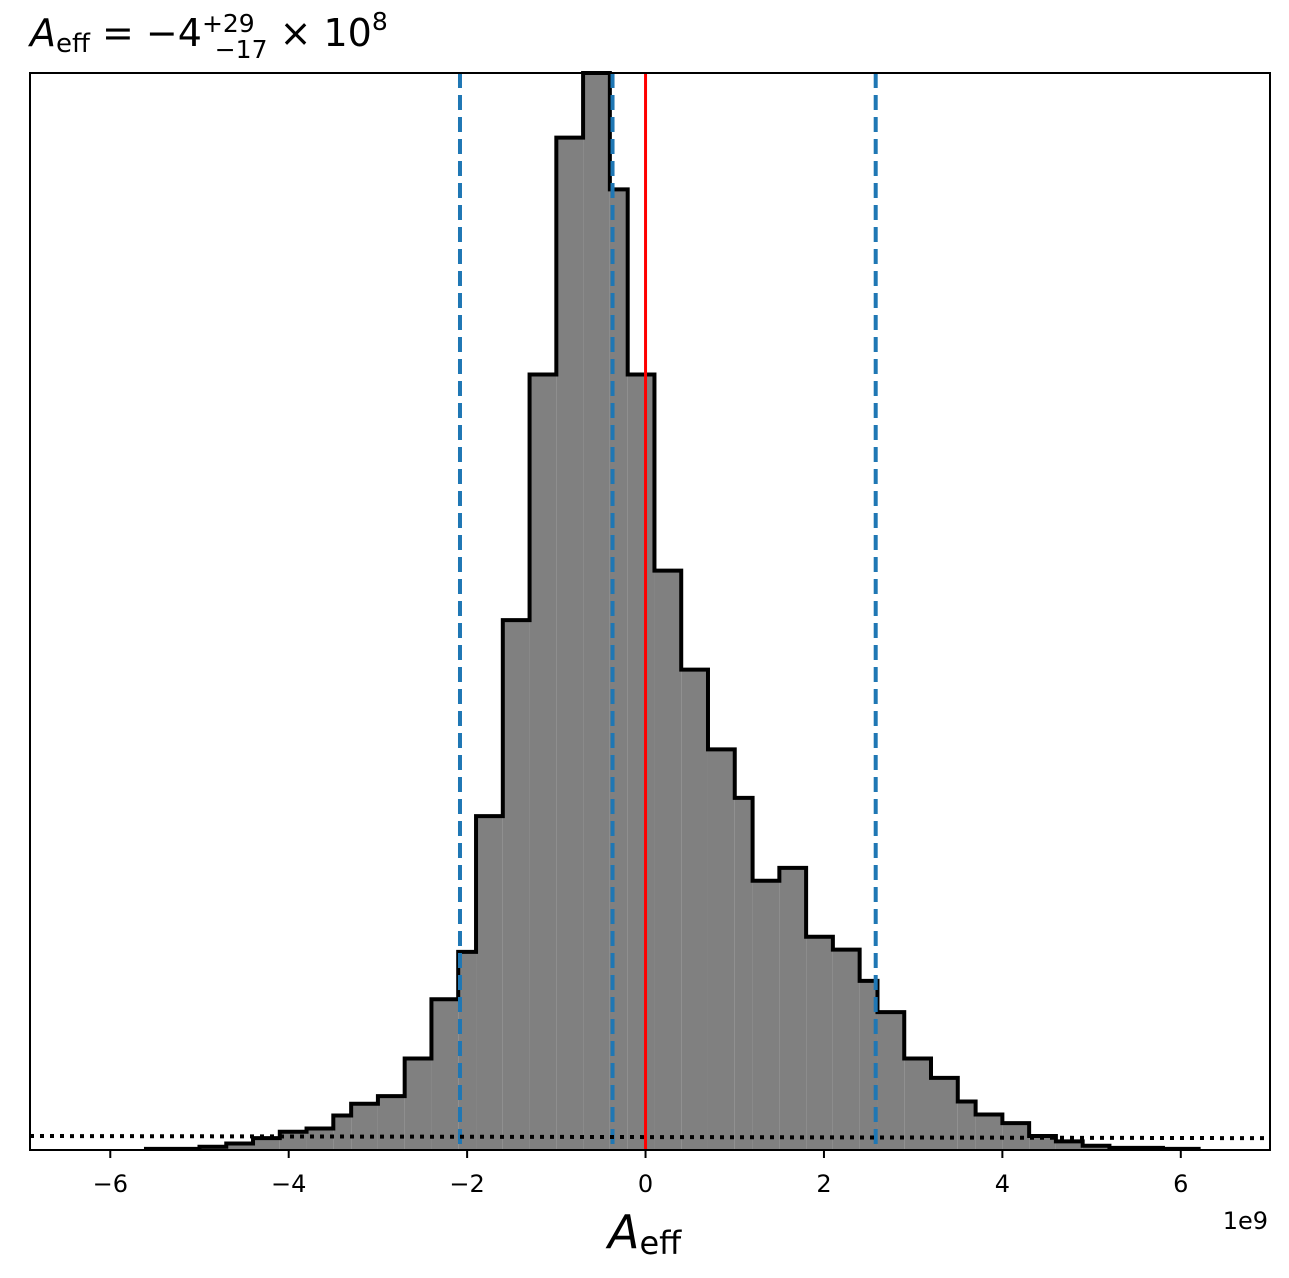 This screenshot has width=1289, height=1278. Describe the element at coordinates (73, 44) in the screenshot. I see `title-subscript: eff` at that location.